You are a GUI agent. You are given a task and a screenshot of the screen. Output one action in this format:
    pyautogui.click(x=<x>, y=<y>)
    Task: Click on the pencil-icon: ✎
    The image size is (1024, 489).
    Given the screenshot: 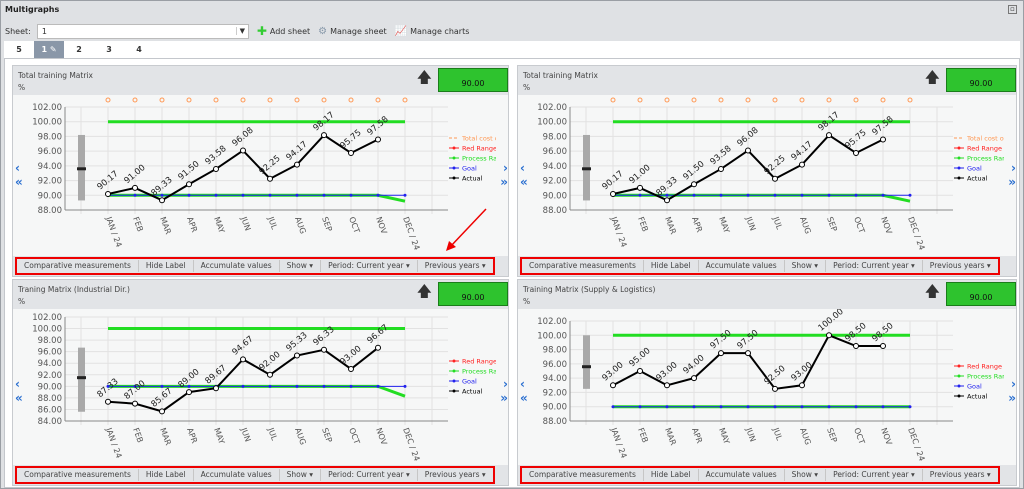 What is the action you would take?
    pyautogui.click(x=53, y=49)
    